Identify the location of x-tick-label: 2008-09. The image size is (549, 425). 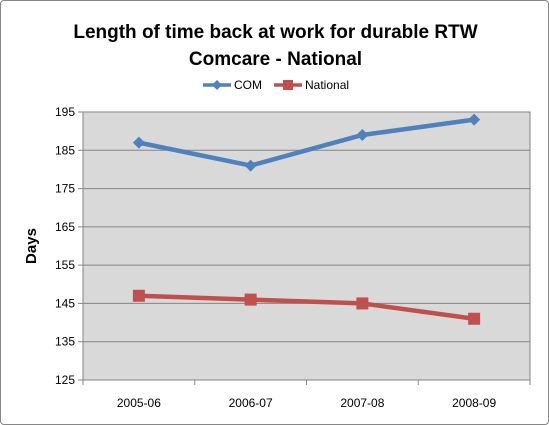
(474, 403).